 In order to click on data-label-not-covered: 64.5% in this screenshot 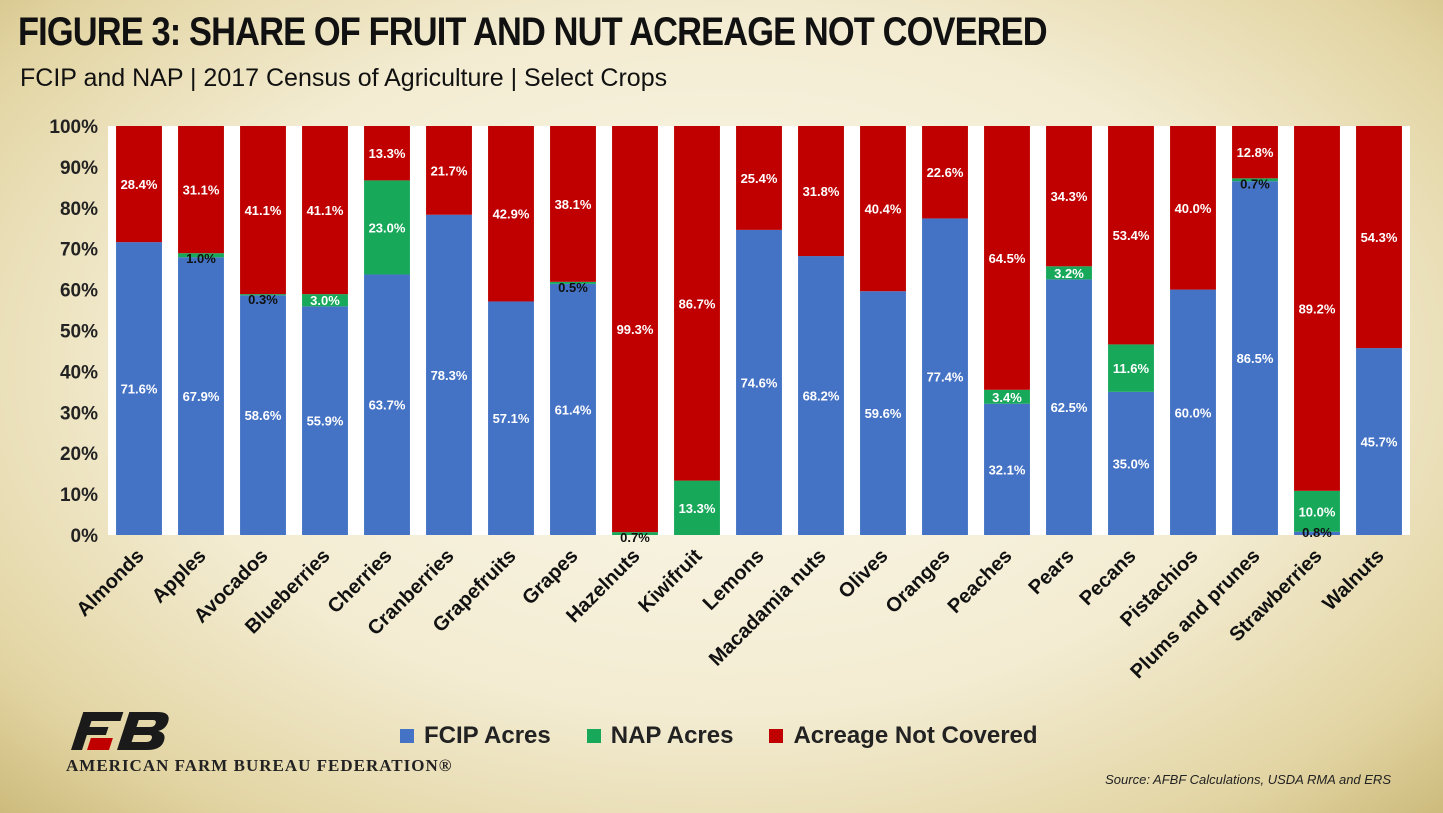, I will do `click(1007, 258)`.